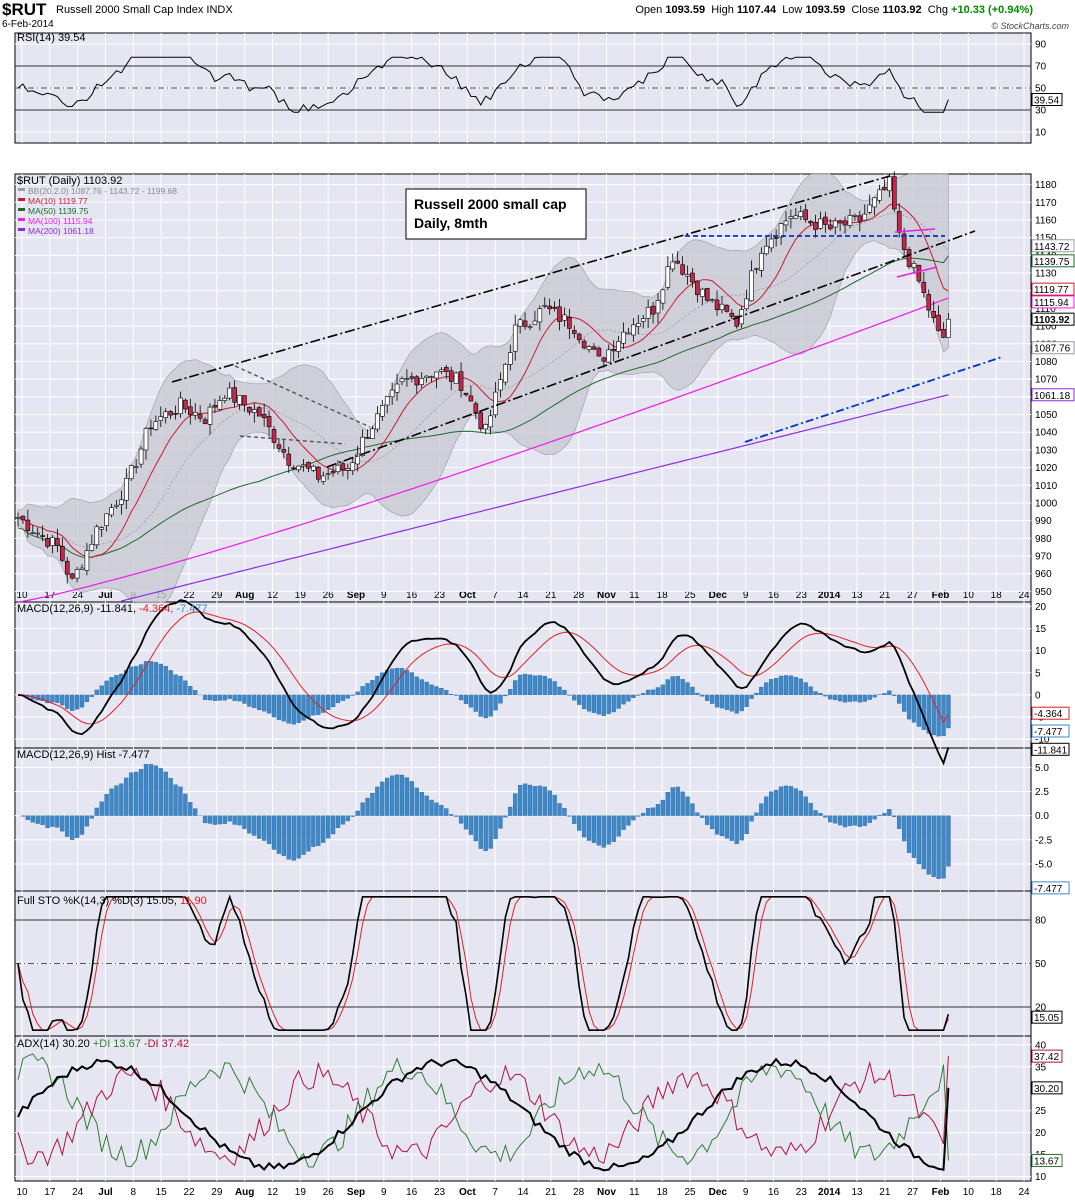  Describe the element at coordinates (1041, 89) in the screenshot. I see `y-tick-rsi-2: 50` at that location.